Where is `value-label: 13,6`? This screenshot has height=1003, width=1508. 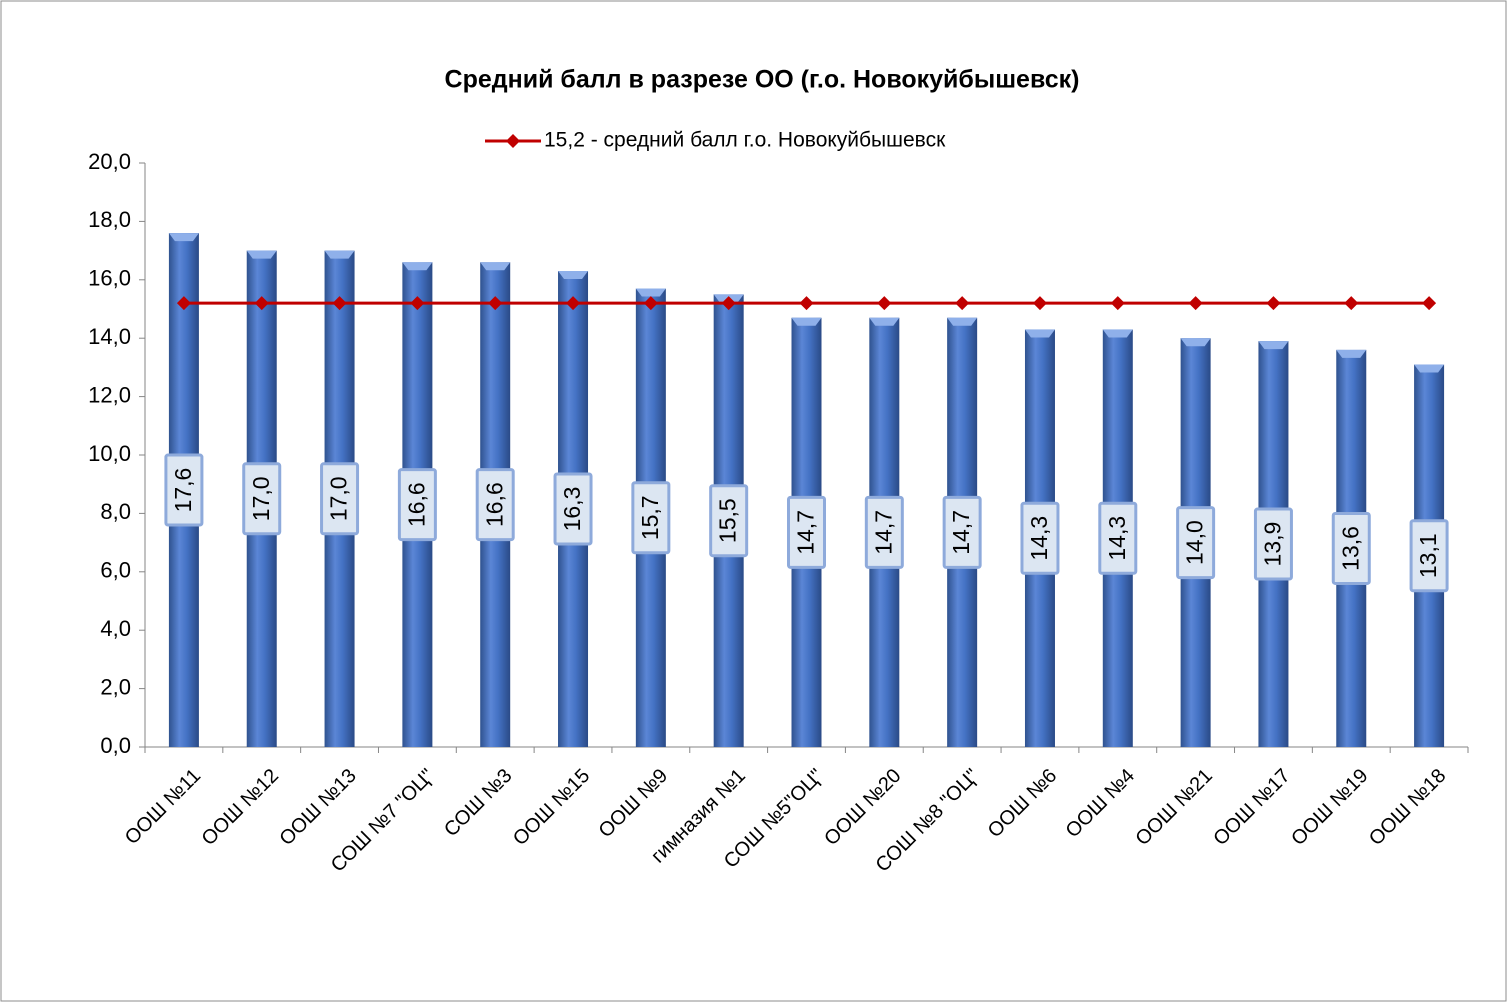
value-label: 13,6 is located at coordinates (1350, 548).